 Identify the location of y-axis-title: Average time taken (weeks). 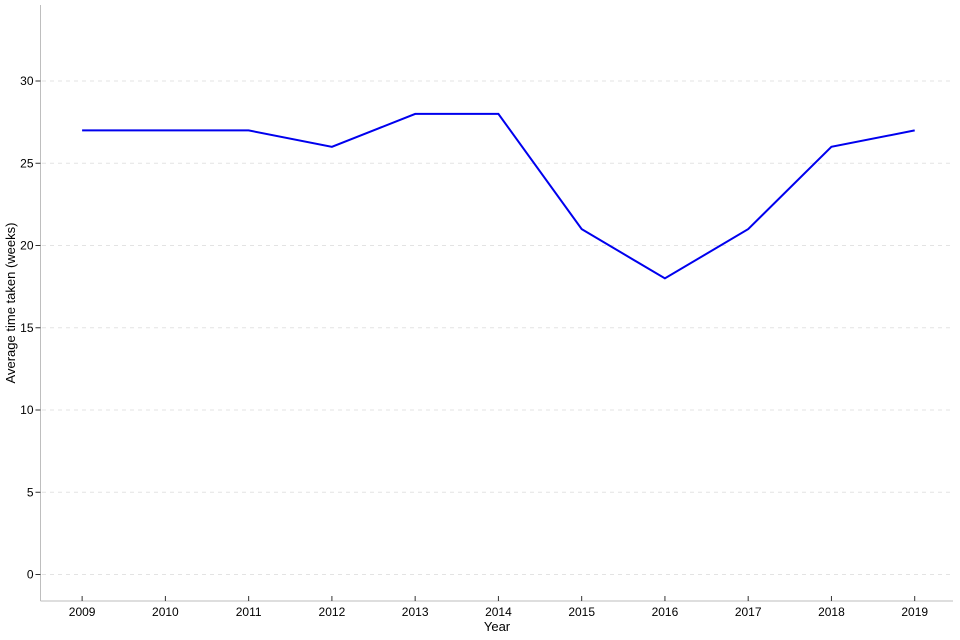
(10, 303).